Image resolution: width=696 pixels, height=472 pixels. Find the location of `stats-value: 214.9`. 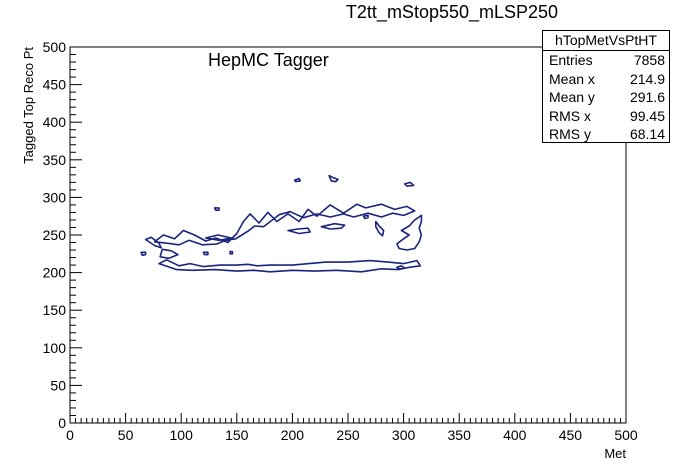

stats-value: 214.9 is located at coordinates (647, 78).